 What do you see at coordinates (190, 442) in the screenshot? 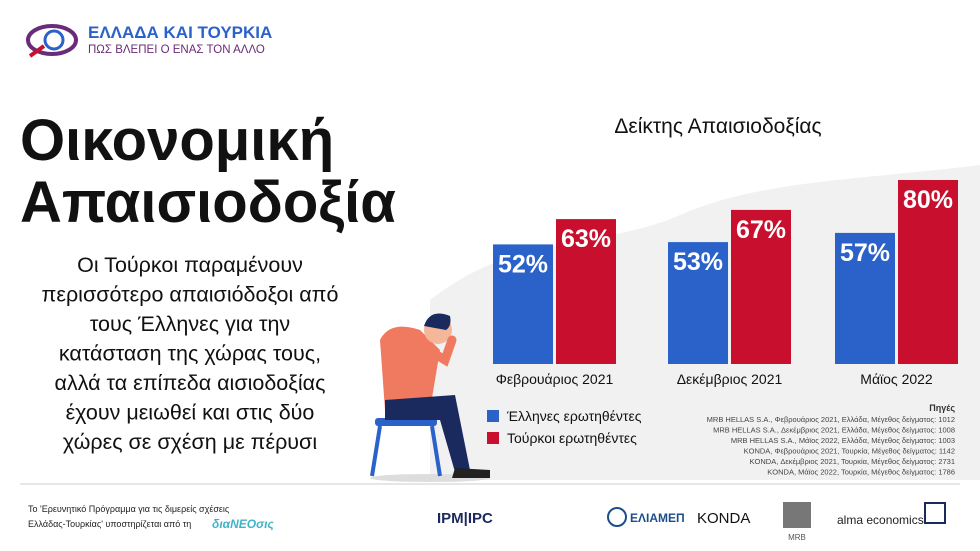
I see `intro-line: χώρες σε σχέση με πέρυσι` at bounding box center [190, 442].